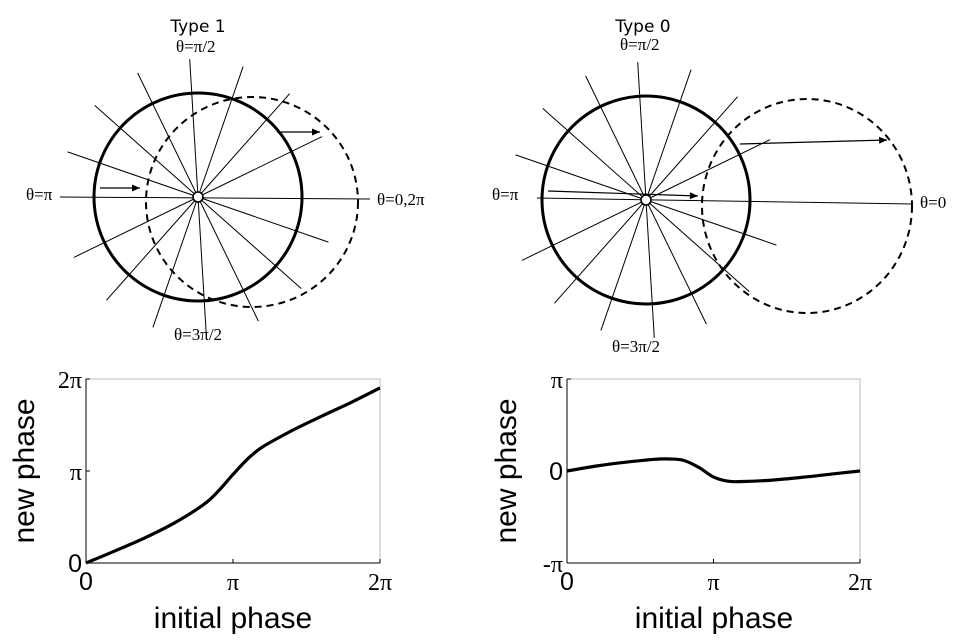 This screenshot has height=640, width=961. What do you see at coordinates (807, 206) in the screenshot?
I see `type0-shifted-cycle` at bounding box center [807, 206].